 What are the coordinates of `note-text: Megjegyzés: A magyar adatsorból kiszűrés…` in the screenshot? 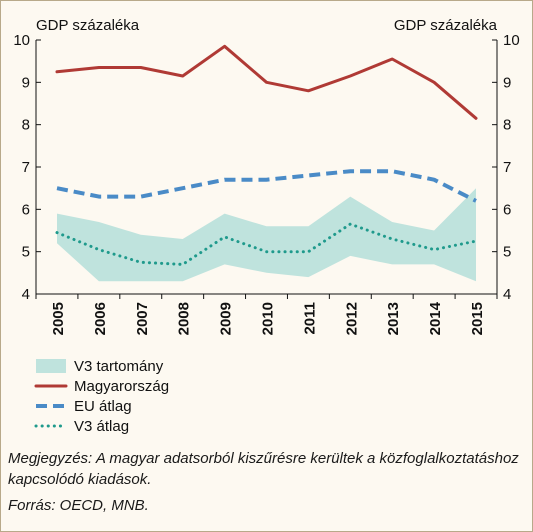 It's located at (263, 469).